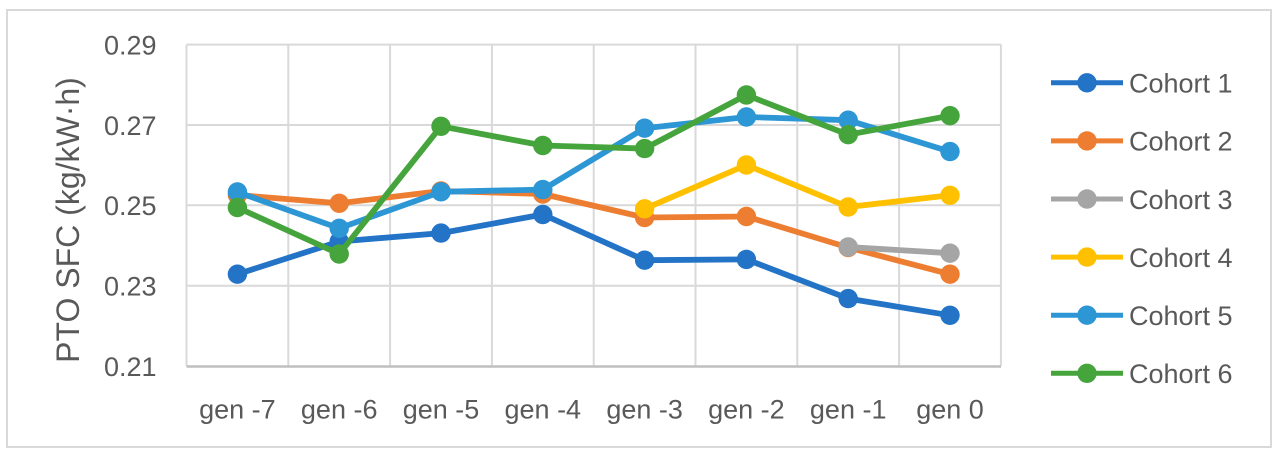 The width and height of the screenshot is (1280, 457). I want to click on svg-text: Cohort 1, so click(1181, 84).